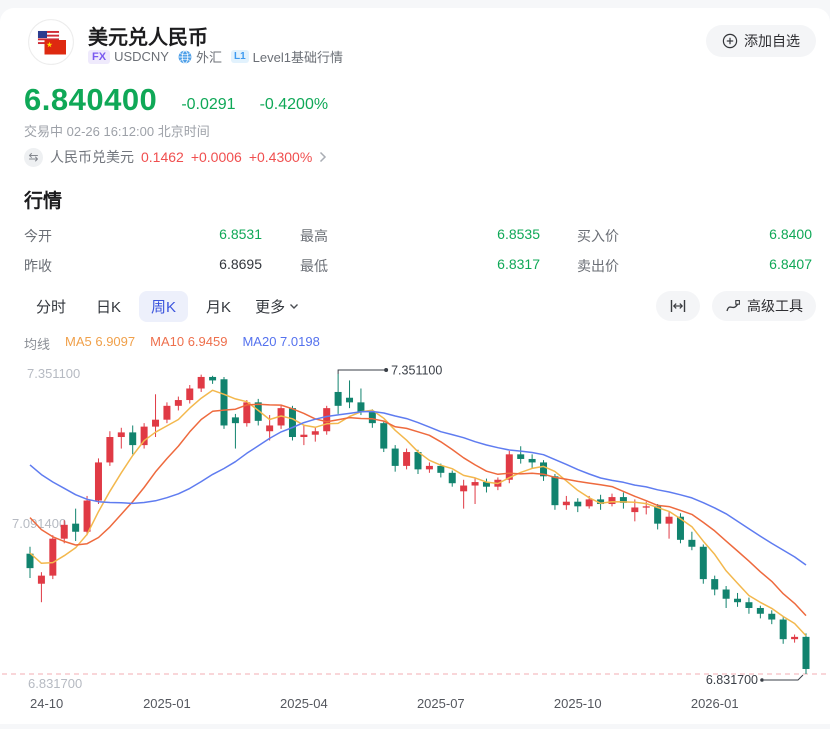 The width and height of the screenshot is (830, 729). Describe the element at coordinates (208, 57) in the screenshot. I see `market-type-label: 外汇` at that location.